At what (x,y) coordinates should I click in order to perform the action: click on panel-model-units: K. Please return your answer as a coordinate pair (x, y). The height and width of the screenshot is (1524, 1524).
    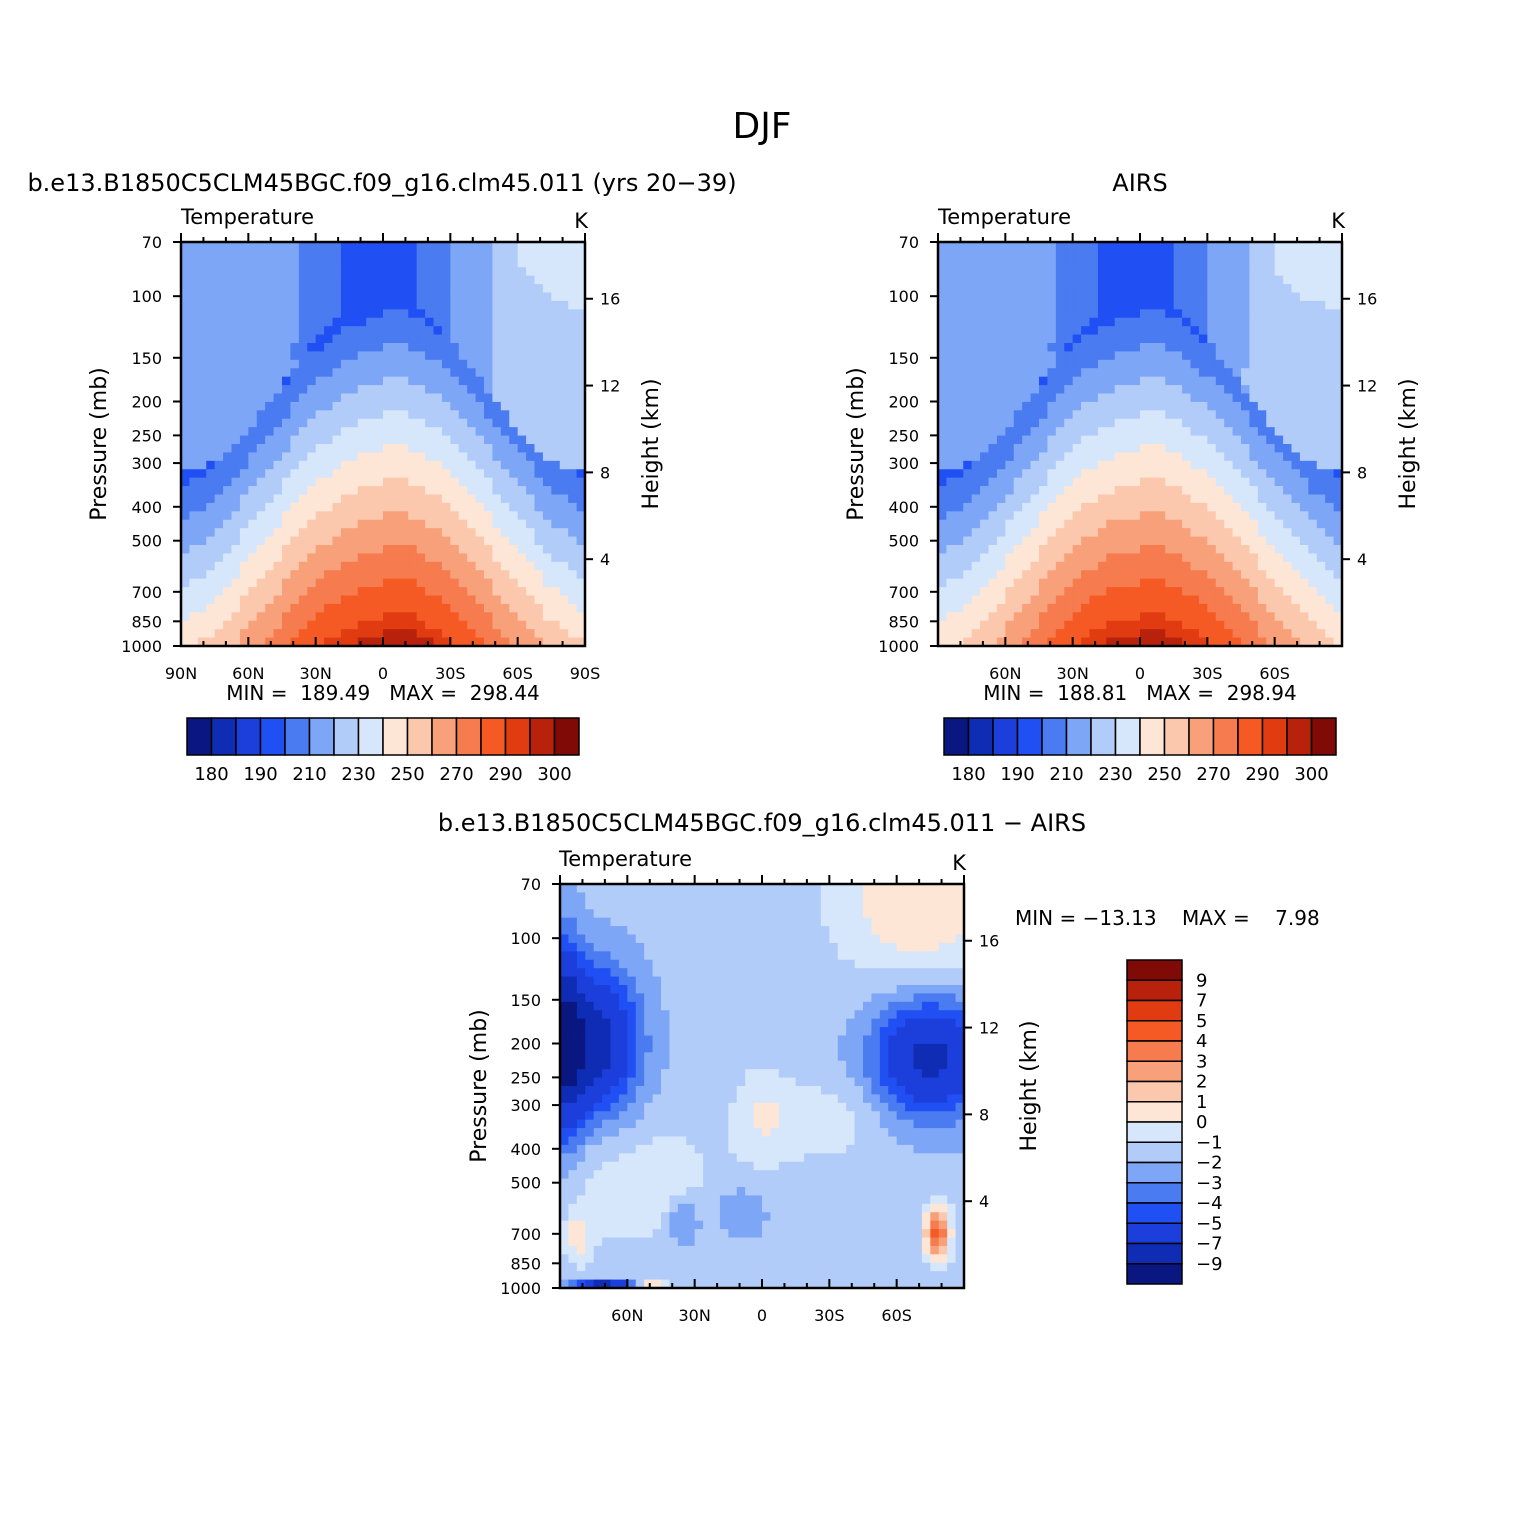
    Looking at the image, I should click on (581, 221).